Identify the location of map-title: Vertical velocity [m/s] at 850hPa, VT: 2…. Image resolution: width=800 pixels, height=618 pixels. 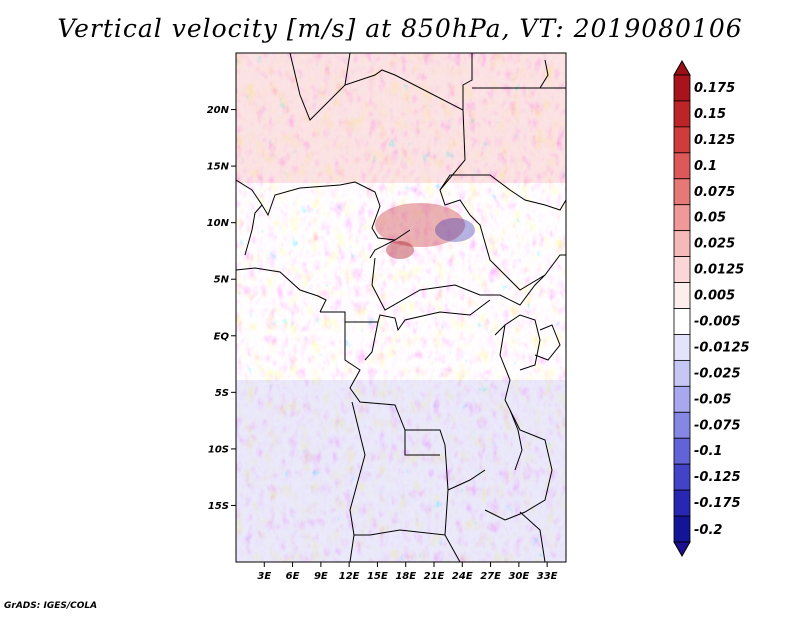
(400, 28).